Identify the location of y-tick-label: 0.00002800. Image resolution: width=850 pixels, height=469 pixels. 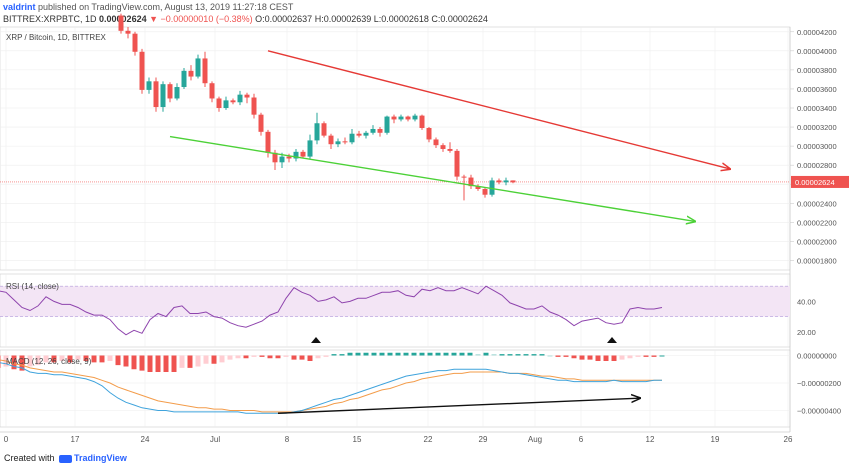
(817, 165).